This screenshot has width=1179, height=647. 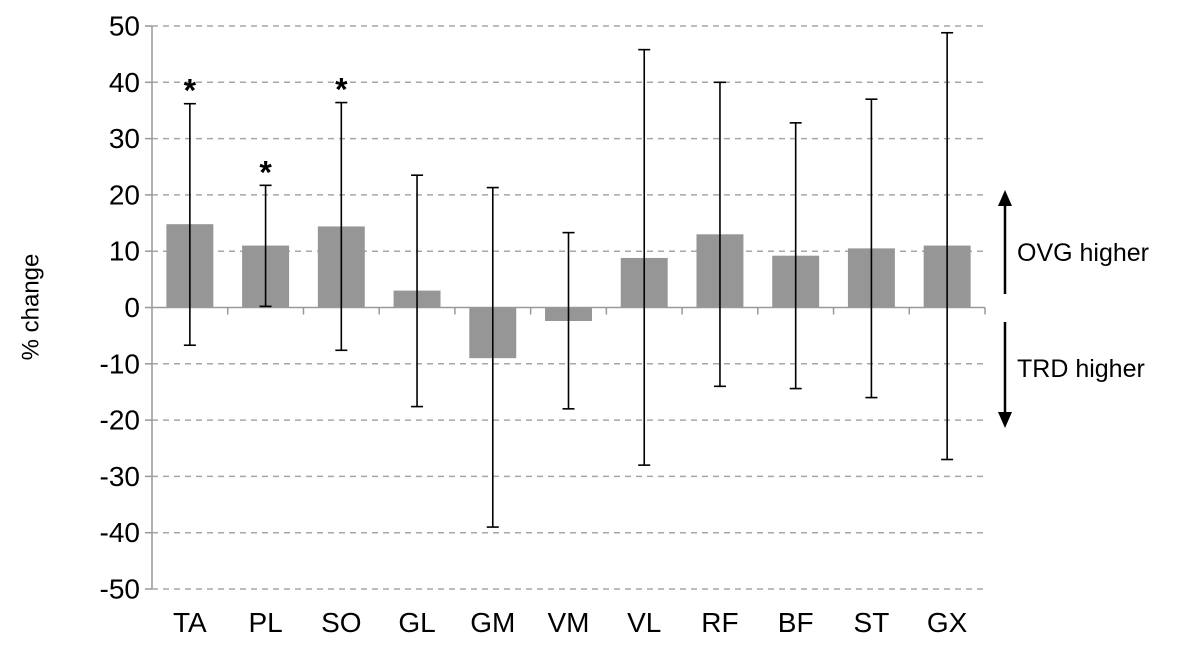 What do you see at coordinates (492, 622) in the screenshot?
I see `category-label: GM` at bounding box center [492, 622].